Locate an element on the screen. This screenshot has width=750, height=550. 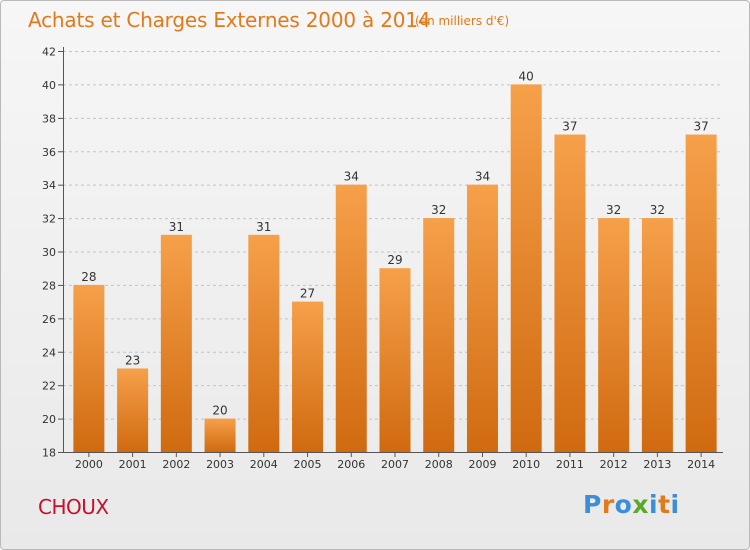
y-tick-label: 36 is located at coordinates (49, 152).